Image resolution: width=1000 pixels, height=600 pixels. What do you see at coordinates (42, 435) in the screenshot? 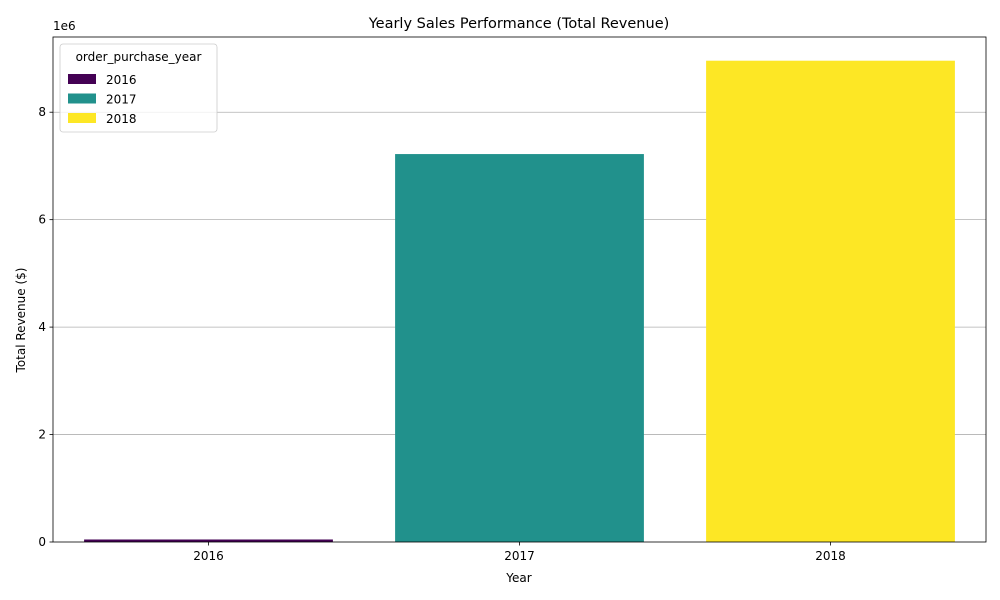
I see `y-tick-label: 2` at bounding box center [42, 435].